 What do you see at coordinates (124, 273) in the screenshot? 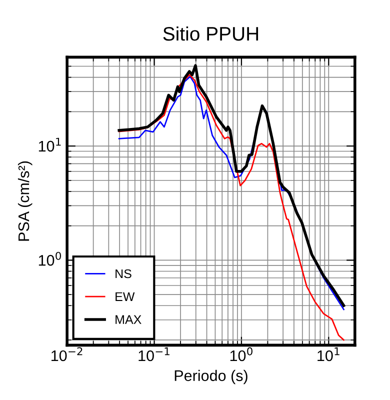
I see `legend-label: NS` at bounding box center [124, 273].